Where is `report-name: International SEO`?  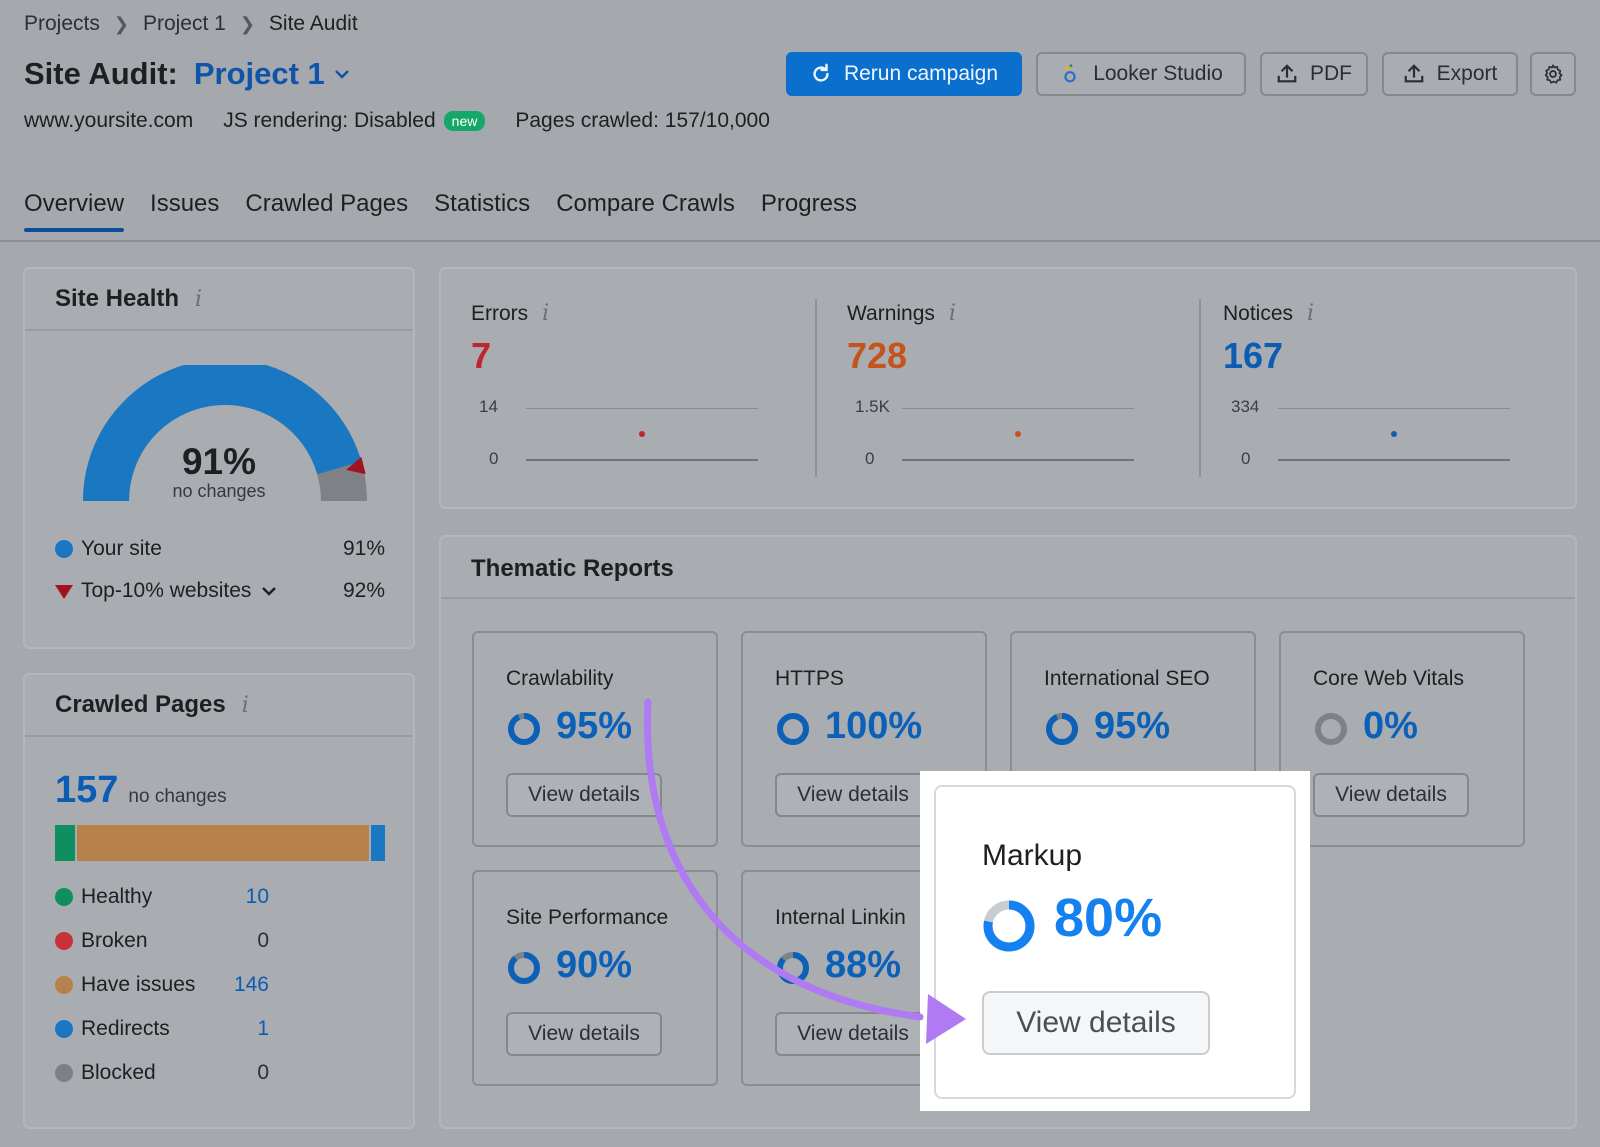
report-name: International SEO is located at coordinates (1127, 678).